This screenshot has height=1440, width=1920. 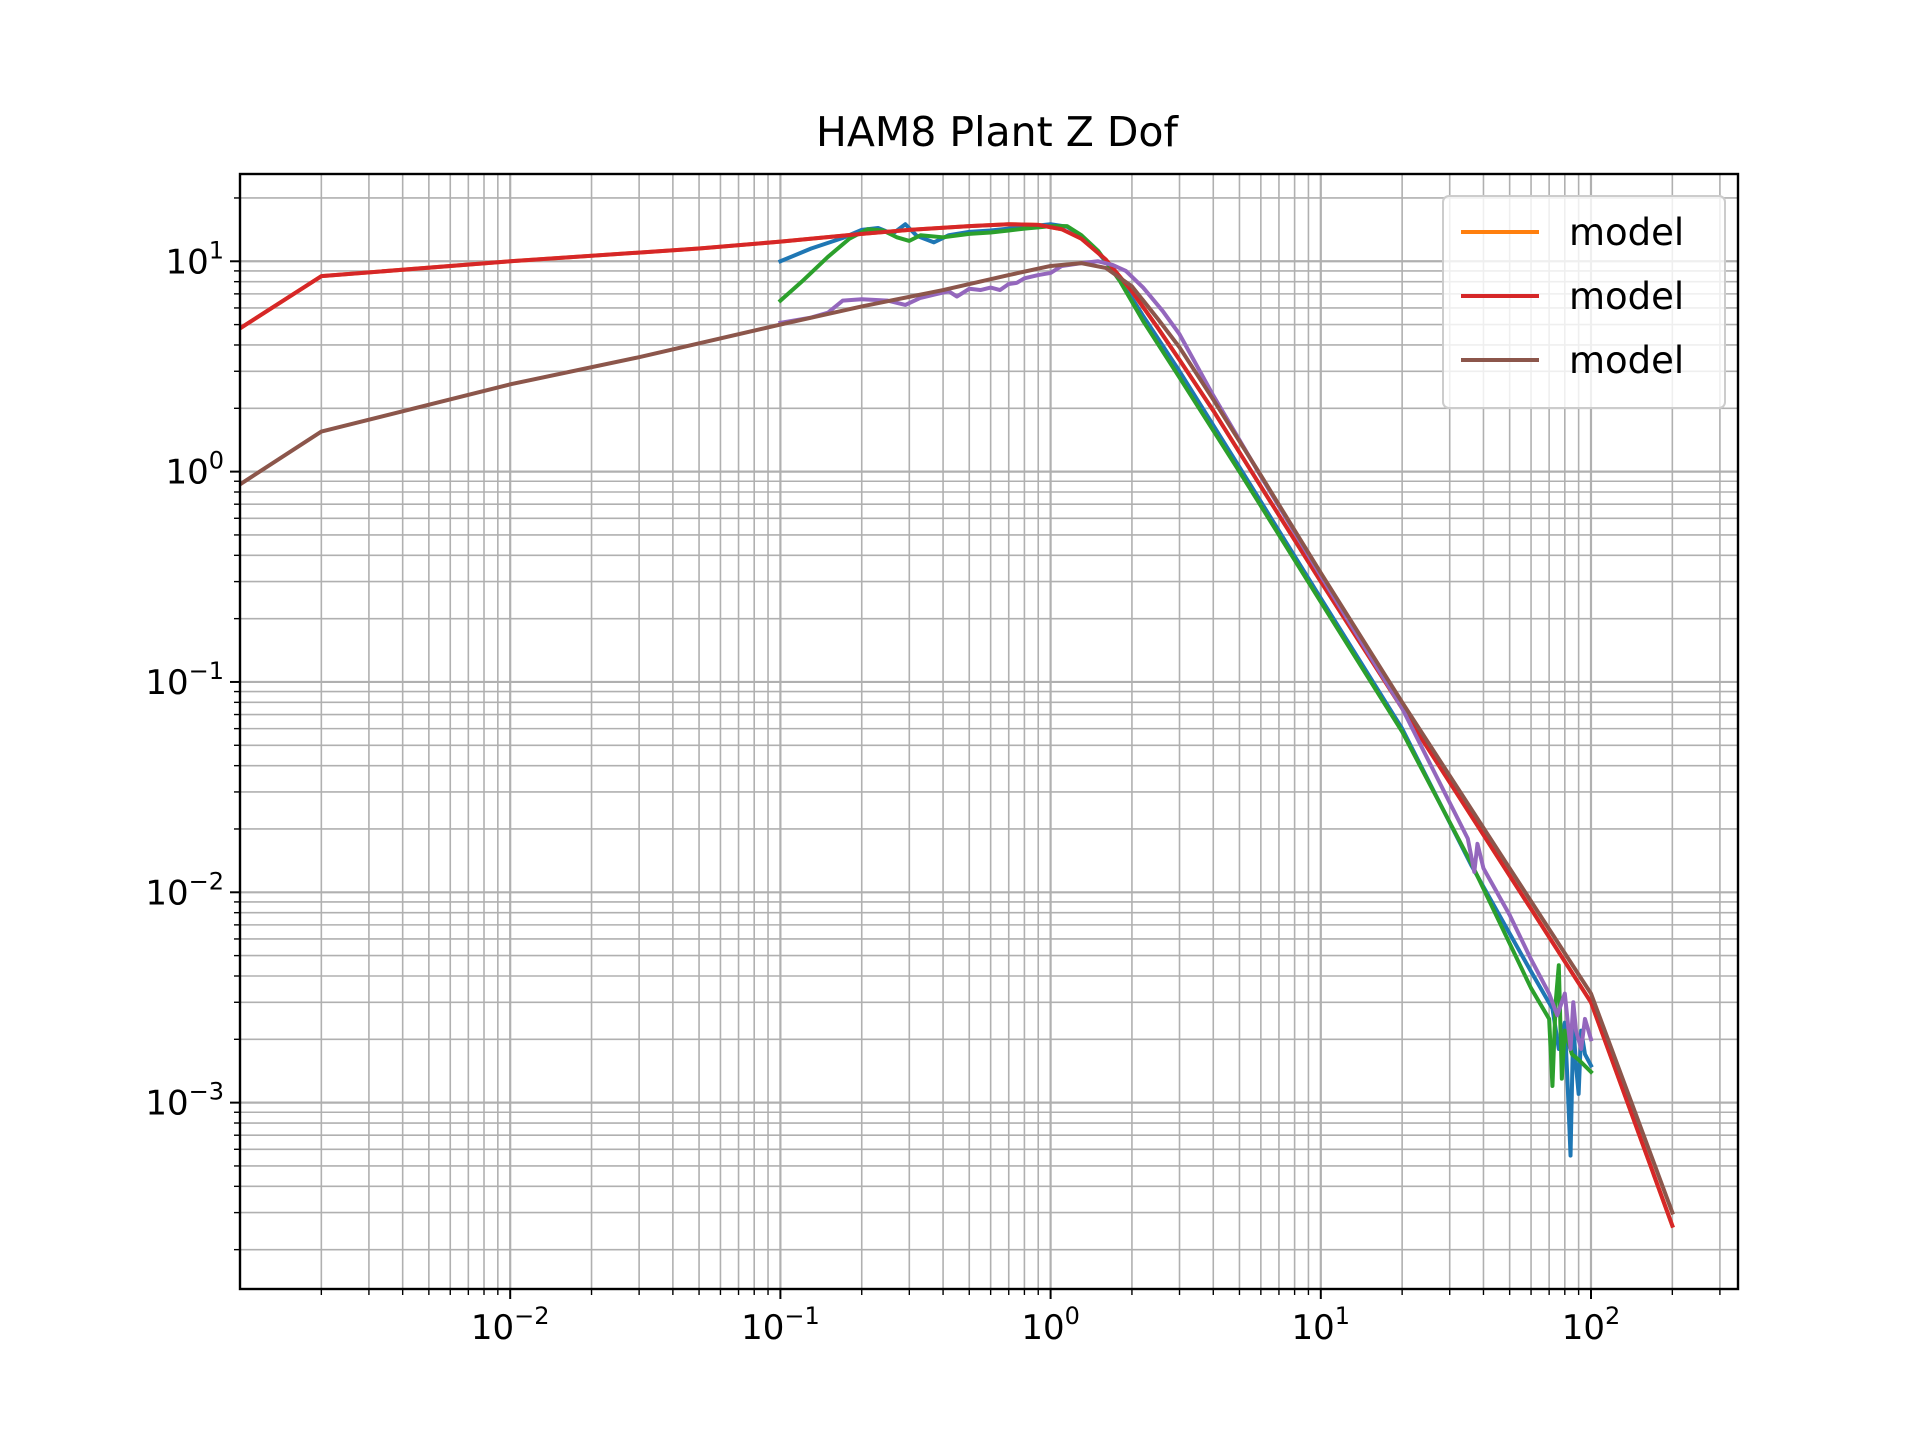 I want to click on y-tick-labels: 10¹ 10⁰ 10⁻¹ 10⁻² 10⁻³, so click(x=184, y=679).